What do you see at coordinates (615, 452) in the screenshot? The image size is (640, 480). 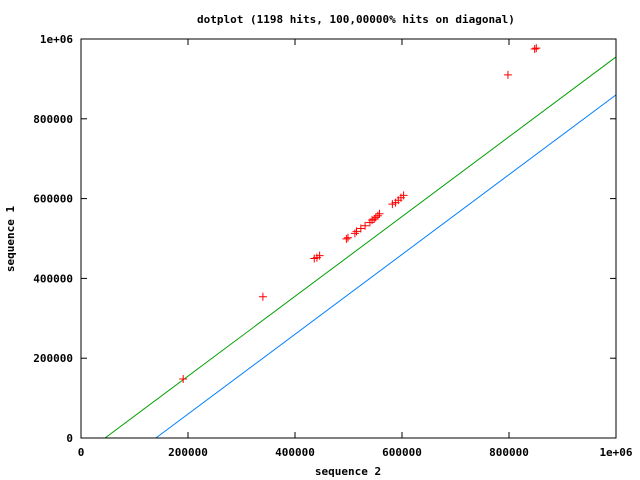 I see `x-tick-label: 1e+06` at bounding box center [615, 452].